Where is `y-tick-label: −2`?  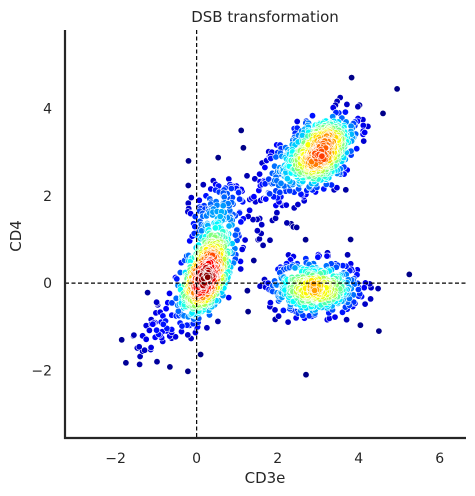 y-tick-label: −2 is located at coordinates (41, 371).